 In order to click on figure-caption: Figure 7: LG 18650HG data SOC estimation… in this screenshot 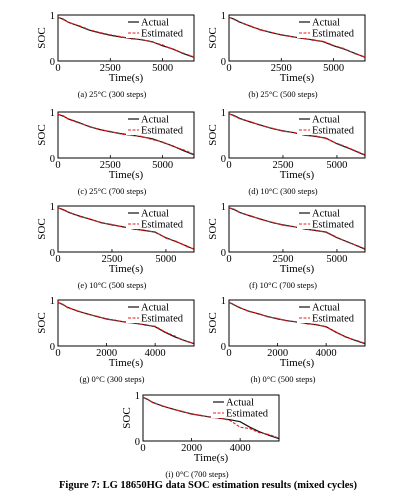, I will do `click(208, 485)`.